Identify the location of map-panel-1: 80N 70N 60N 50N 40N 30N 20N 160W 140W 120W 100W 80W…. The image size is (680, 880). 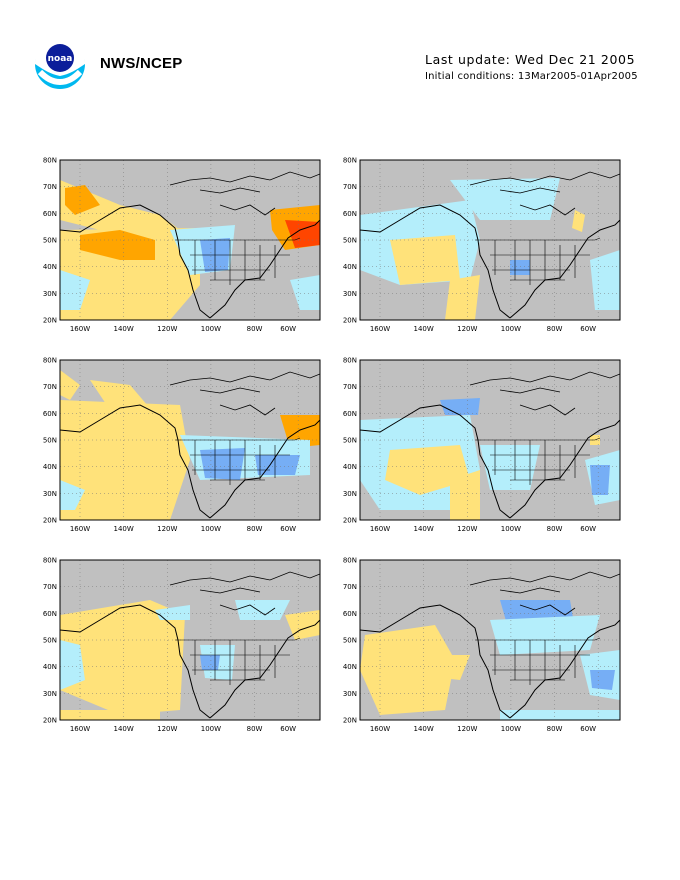
(180, 245).